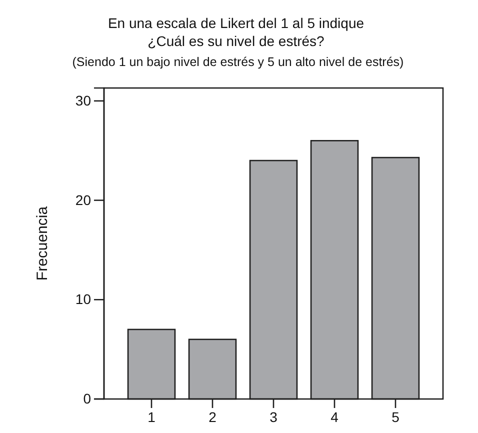 The height and width of the screenshot is (433, 478). I want to click on y-tick-label: 10, so click(83, 299).